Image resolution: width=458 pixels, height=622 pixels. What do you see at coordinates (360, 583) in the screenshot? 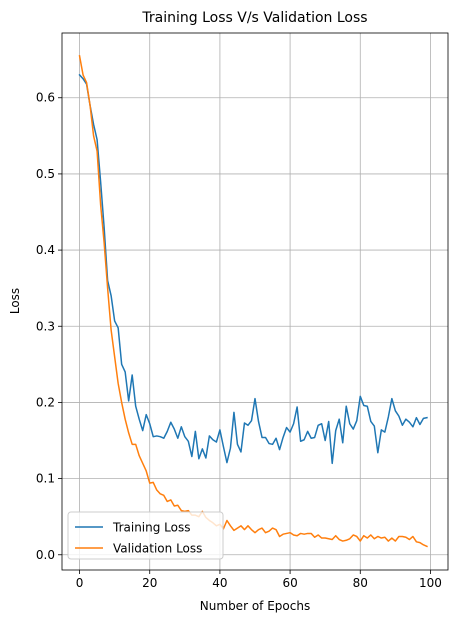
I see `x-tick-label: 80` at bounding box center [360, 583].